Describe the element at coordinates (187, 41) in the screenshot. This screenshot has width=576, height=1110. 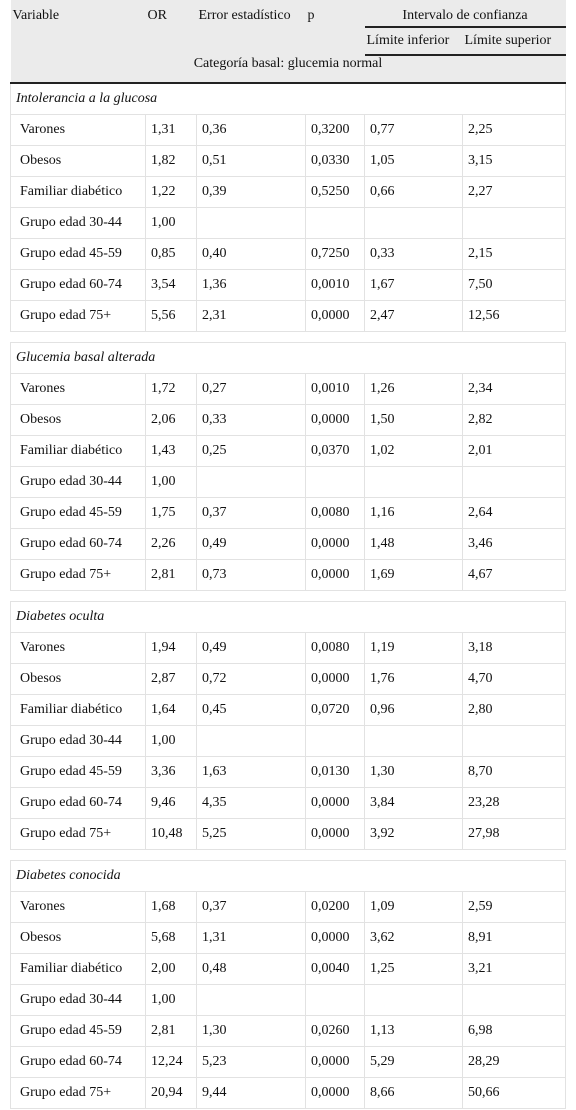
I see `header-blank` at that location.